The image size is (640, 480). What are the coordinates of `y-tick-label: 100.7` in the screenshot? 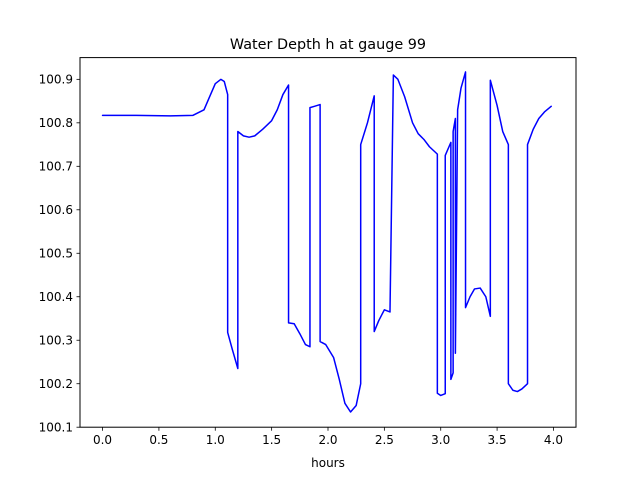 It's located at (56, 167).